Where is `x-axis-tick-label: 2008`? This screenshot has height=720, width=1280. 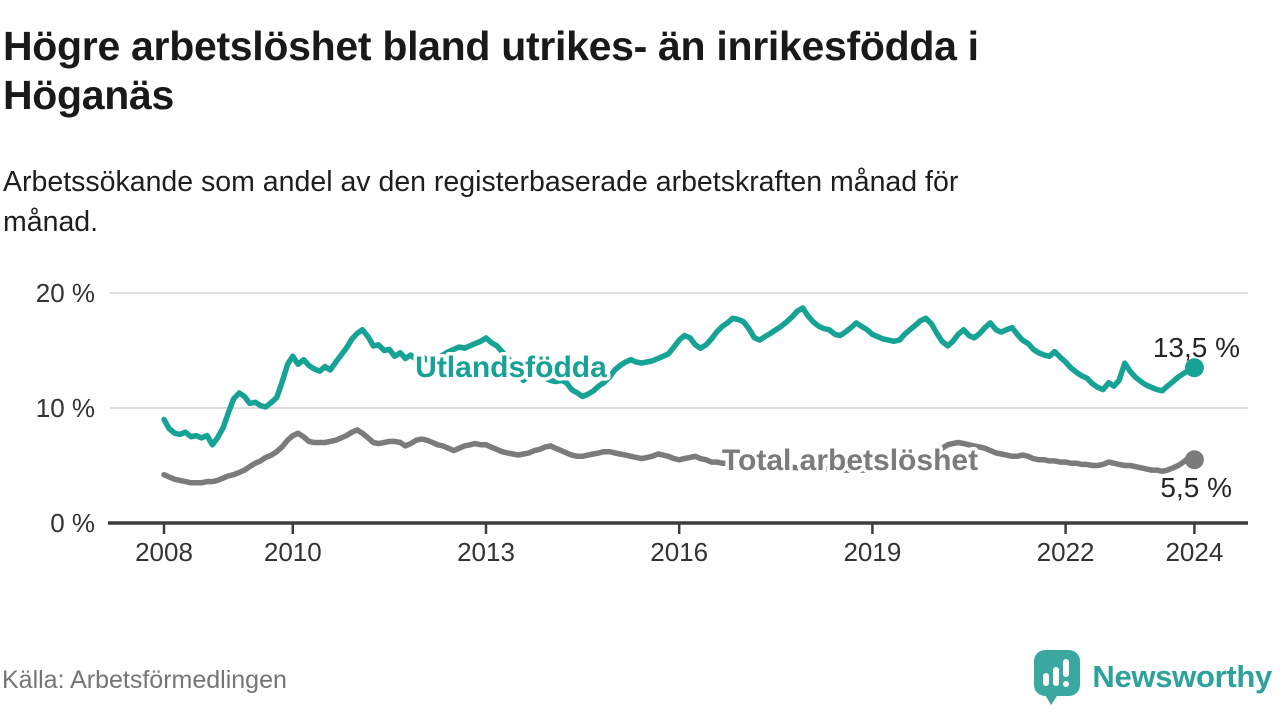 x-axis-tick-label: 2008 is located at coordinates (164, 552).